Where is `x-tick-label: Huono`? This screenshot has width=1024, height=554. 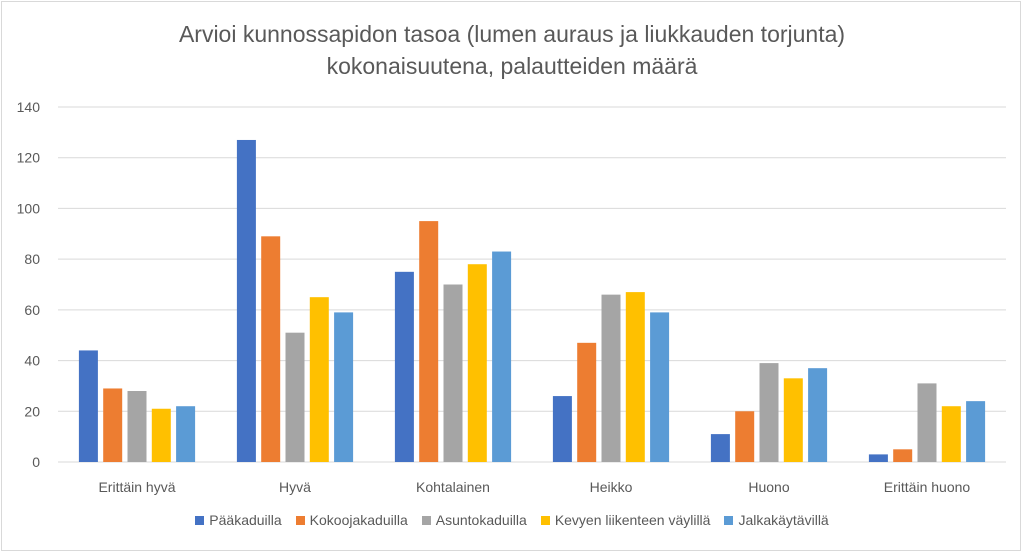
x-tick-label: Huono is located at coordinates (768, 487).